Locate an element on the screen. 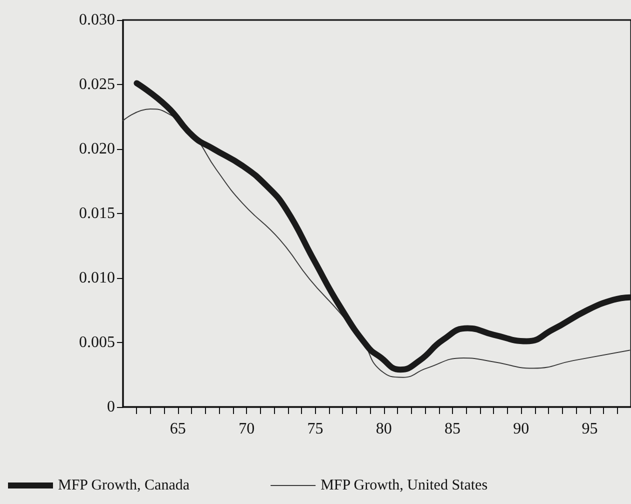 Image resolution: width=631 pixels, height=504 pixels. y-tick-label: 0.015 is located at coordinates (97, 213).